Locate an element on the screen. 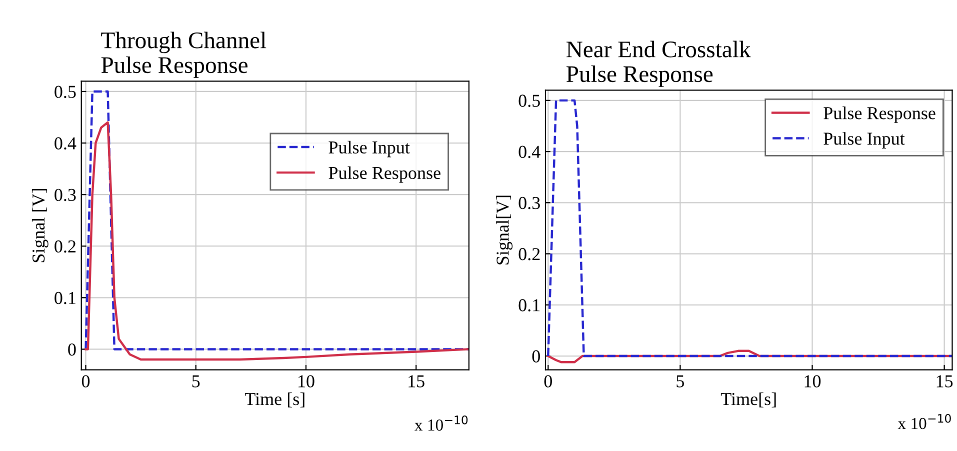 The image size is (957, 451). x-axis-title: Time [s] is located at coordinates (274, 400).